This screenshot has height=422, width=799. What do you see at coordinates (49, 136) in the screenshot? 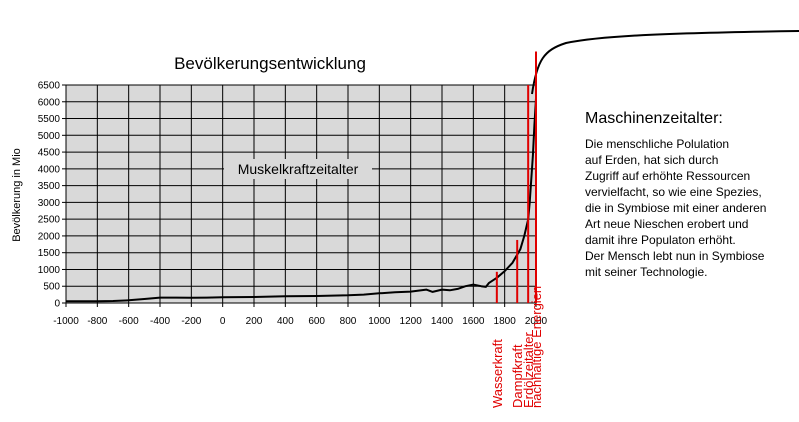
I see `y-tick-label: 5000` at bounding box center [49, 136].